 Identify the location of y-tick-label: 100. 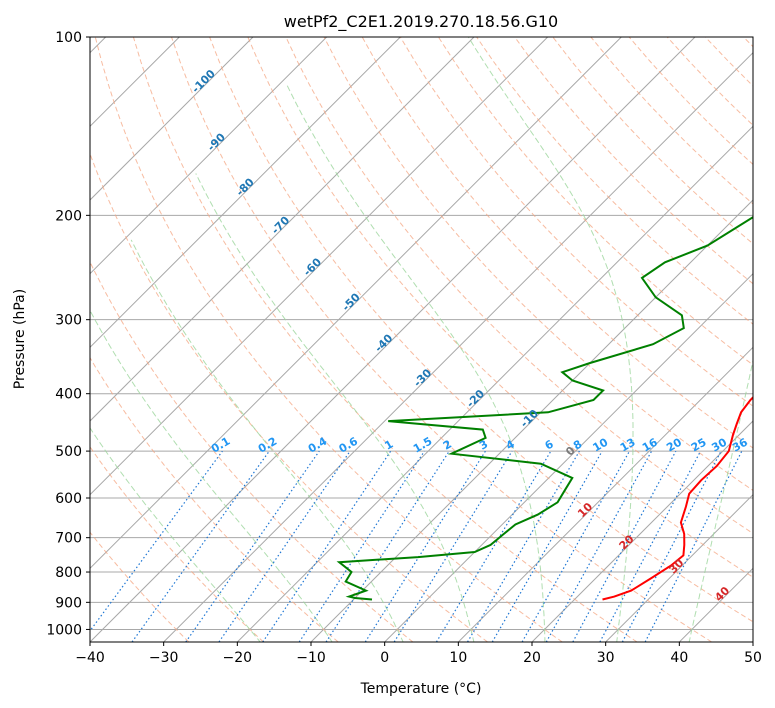
(68, 38).